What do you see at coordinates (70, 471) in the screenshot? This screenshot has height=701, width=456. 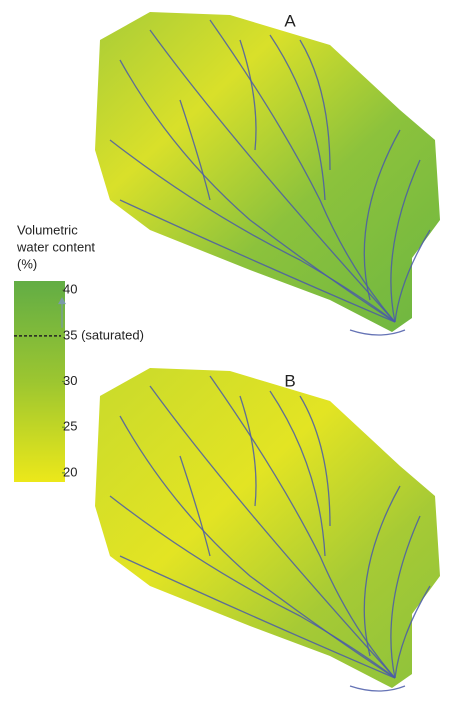 I see `tick-label: 20` at bounding box center [70, 471].